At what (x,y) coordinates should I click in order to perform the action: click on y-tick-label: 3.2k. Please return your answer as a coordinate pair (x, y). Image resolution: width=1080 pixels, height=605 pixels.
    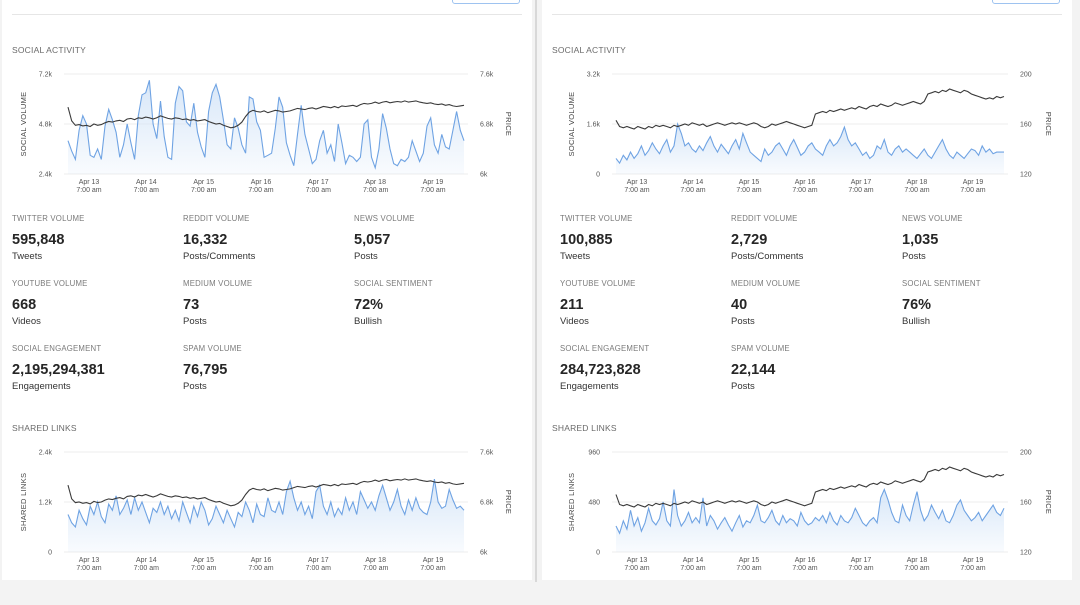
    Looking at the image, I should click on (594, 75).